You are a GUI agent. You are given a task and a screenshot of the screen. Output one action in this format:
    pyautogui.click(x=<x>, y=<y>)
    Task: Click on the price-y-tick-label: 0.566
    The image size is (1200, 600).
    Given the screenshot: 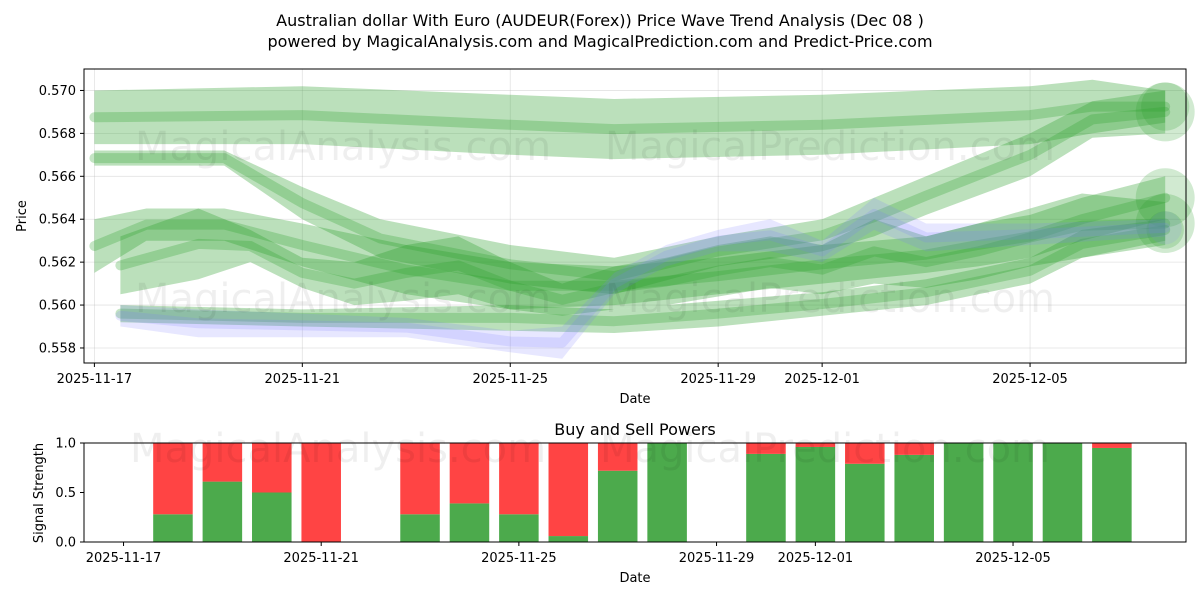 What is the action you would take?
    pyautogui.click(x=57, y=177)
    